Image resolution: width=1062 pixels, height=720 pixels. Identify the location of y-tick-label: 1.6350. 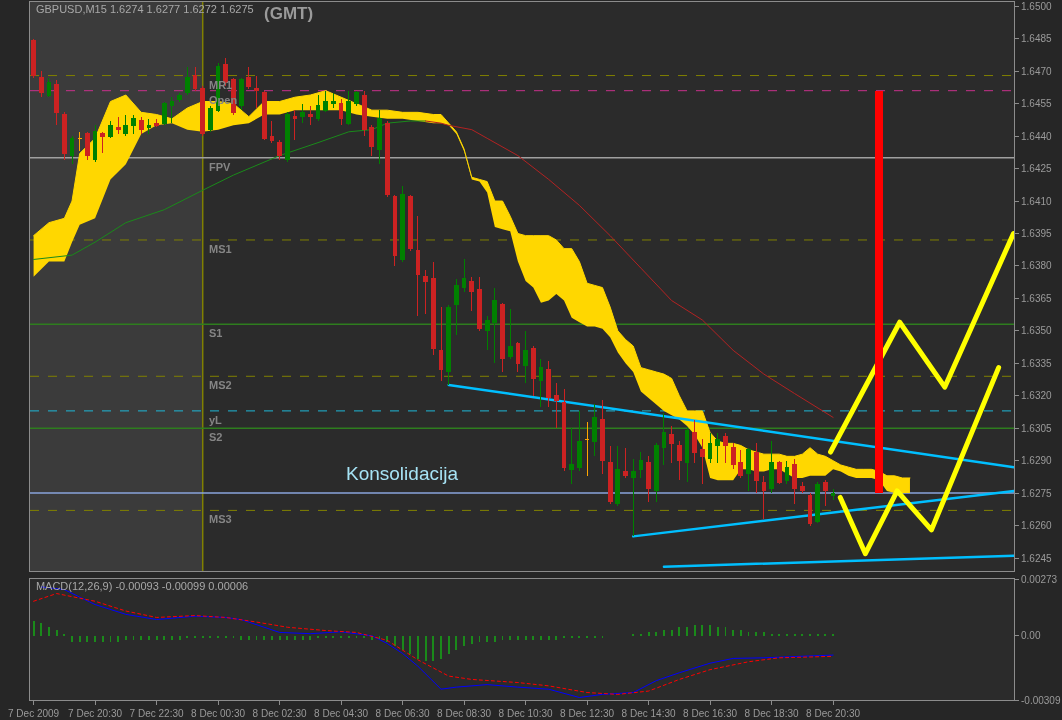
(1037, 331).